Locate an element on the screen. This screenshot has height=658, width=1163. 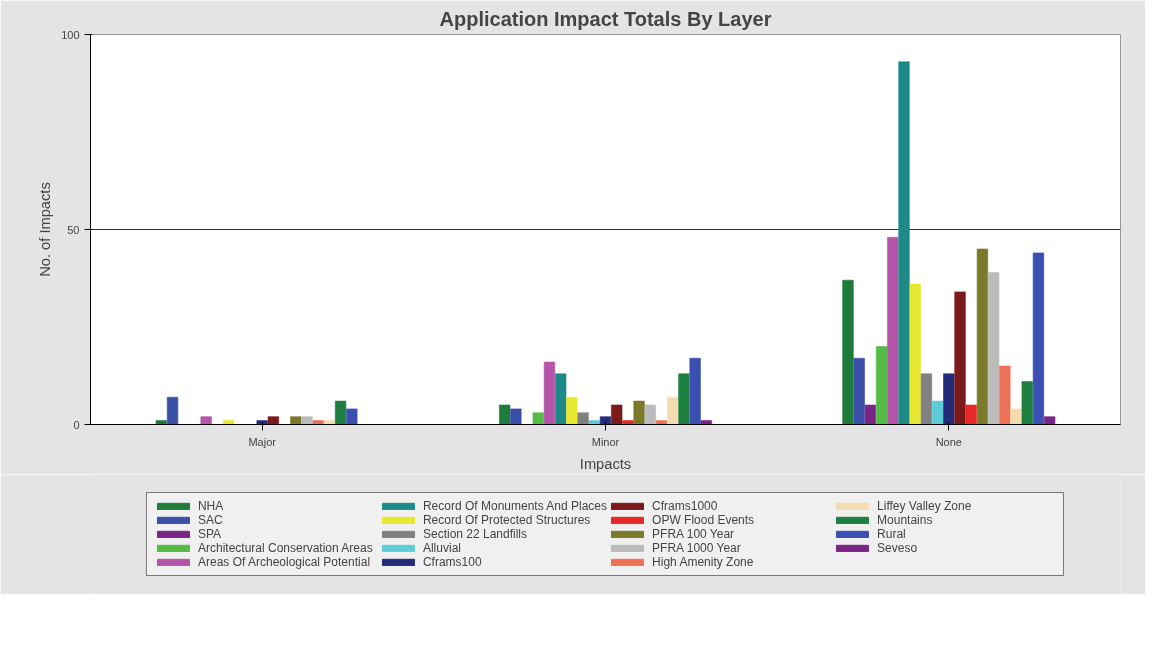
legend-label: Alluvial is located at coordinates (442, 548).